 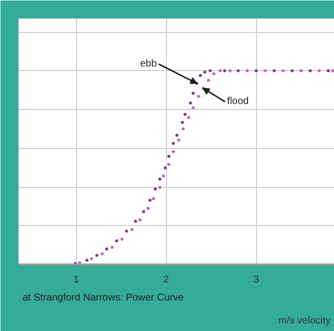 I want to click on x-axis-title: m/s velocity, so click(x=304, y=321).